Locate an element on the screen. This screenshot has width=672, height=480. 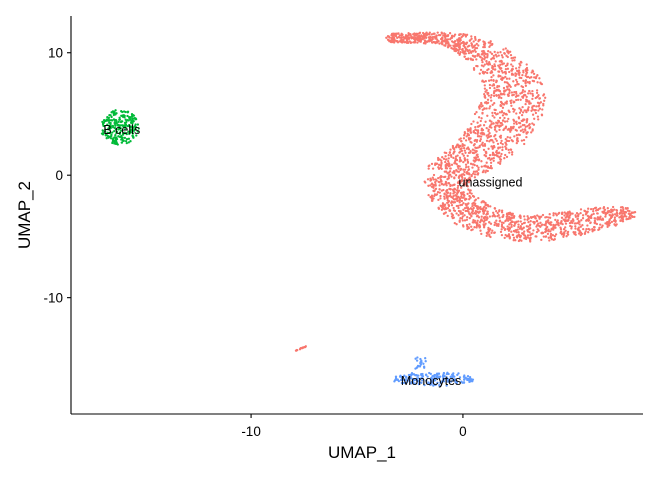
cluster-label-monocytes: Monocytes is located at coordinates (431, 381).